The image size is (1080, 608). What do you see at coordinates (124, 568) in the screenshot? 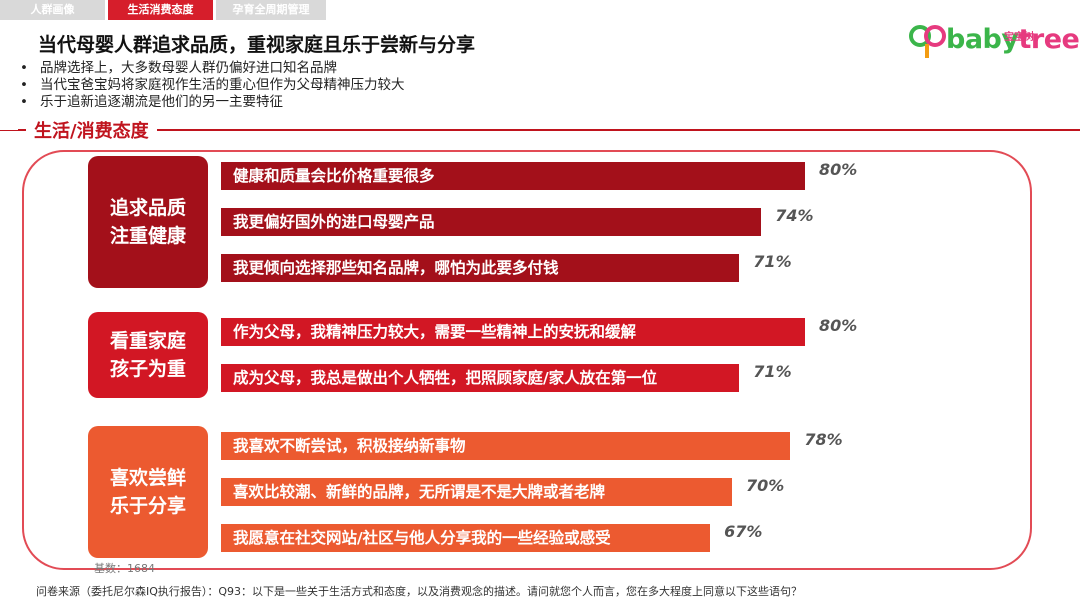
I see `sample-base: 基数：1684` at bounding box center [124, 568].